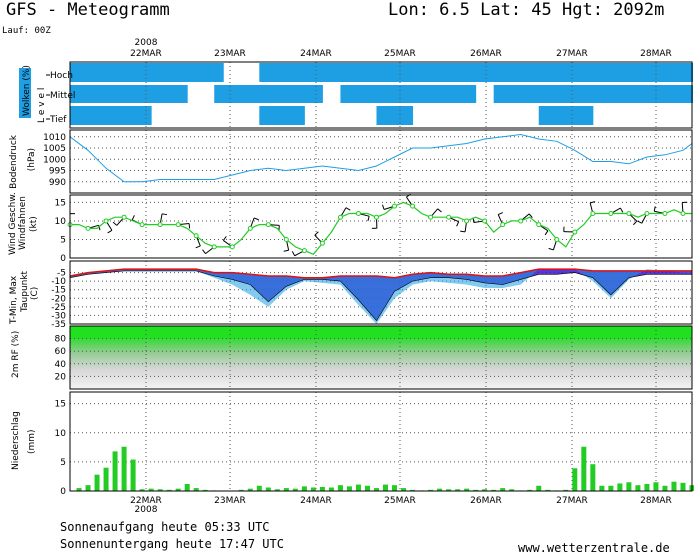  I want to click on date-label-top: 26MAR, so click(486, 54).